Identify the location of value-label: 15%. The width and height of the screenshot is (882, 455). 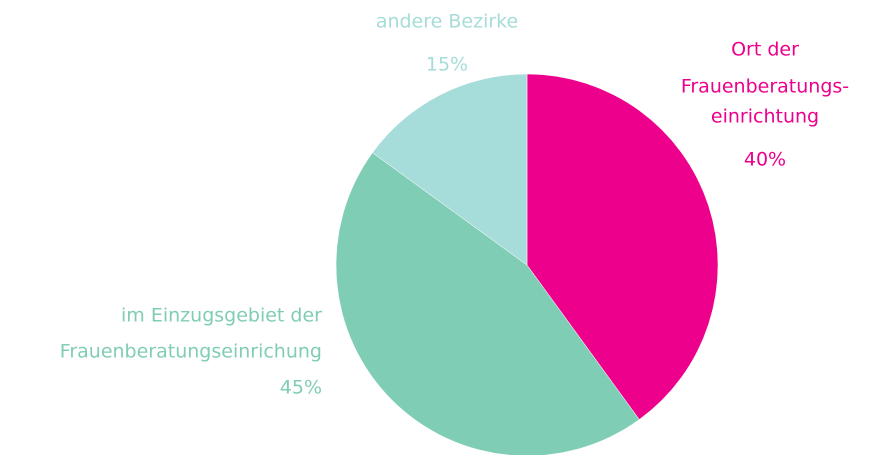
(447, 65).